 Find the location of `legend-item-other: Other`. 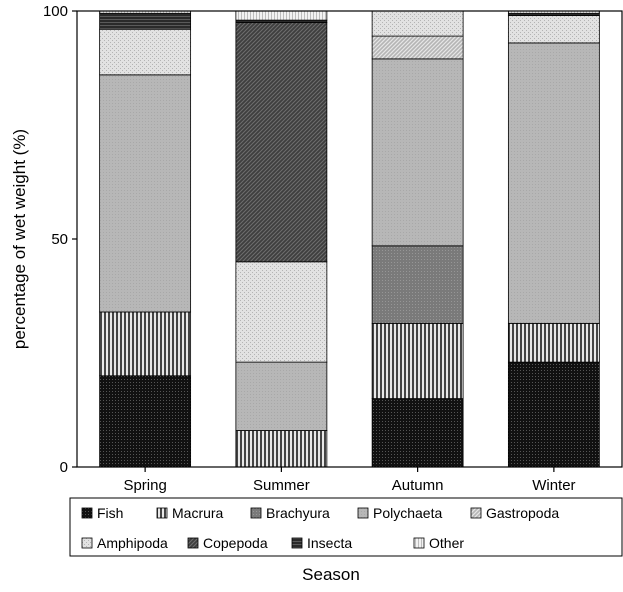

legend-item-other: Other is located at coordinates (438, 543).